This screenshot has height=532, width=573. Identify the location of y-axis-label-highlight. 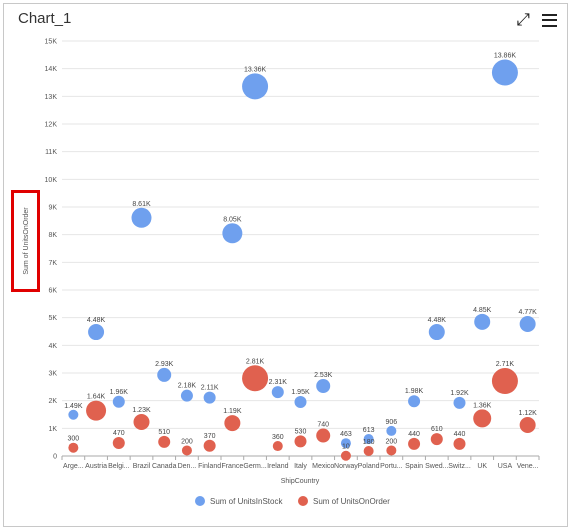
(25, 241).